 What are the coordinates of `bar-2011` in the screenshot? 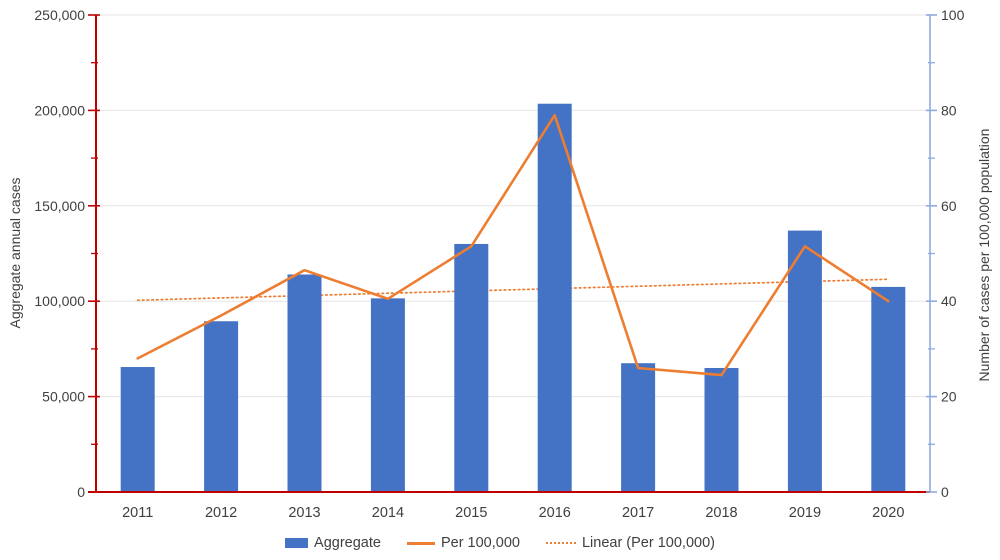 It's located at (137, 429).